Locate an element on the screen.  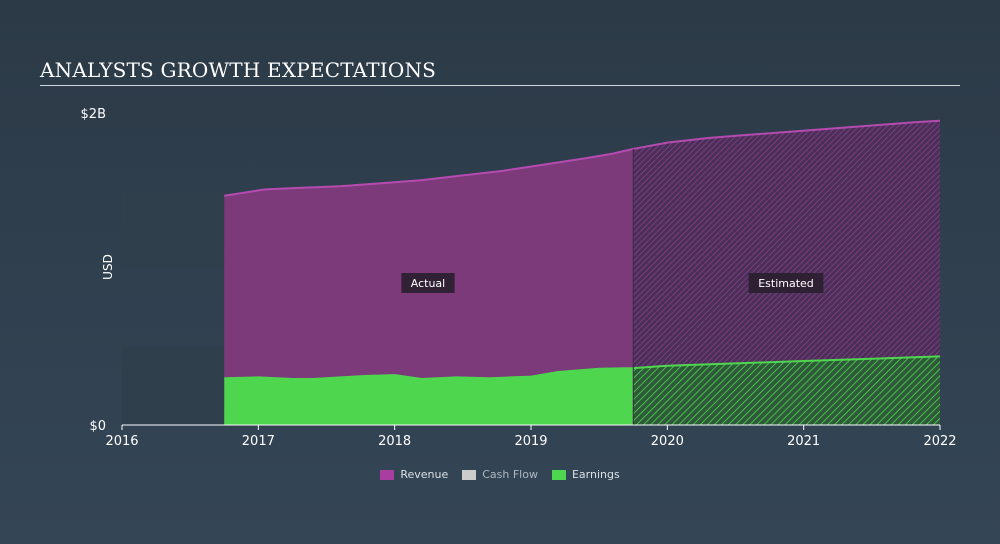
actual-label: Actual is located at coordinates (428, 283).